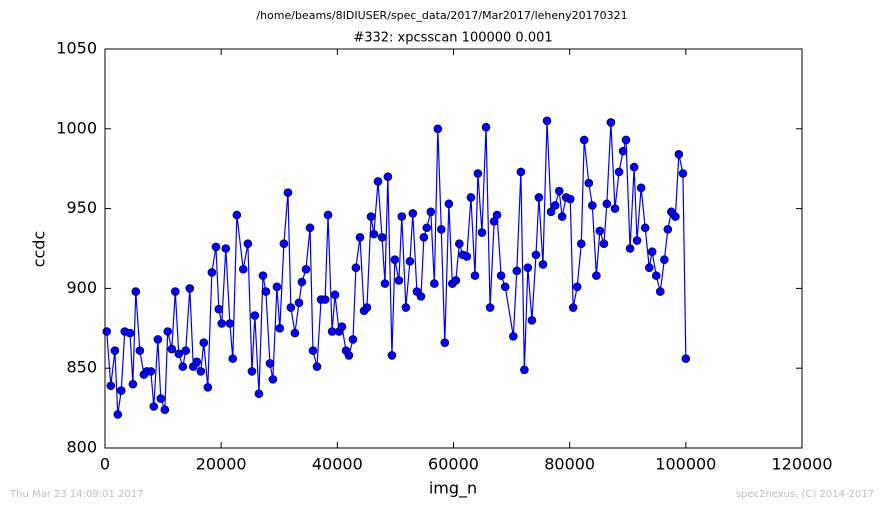  What do you see at coordinates (337, 464) in the screenshot?
I see `x-tick-label: 40000` at bounding box center [337, 464].